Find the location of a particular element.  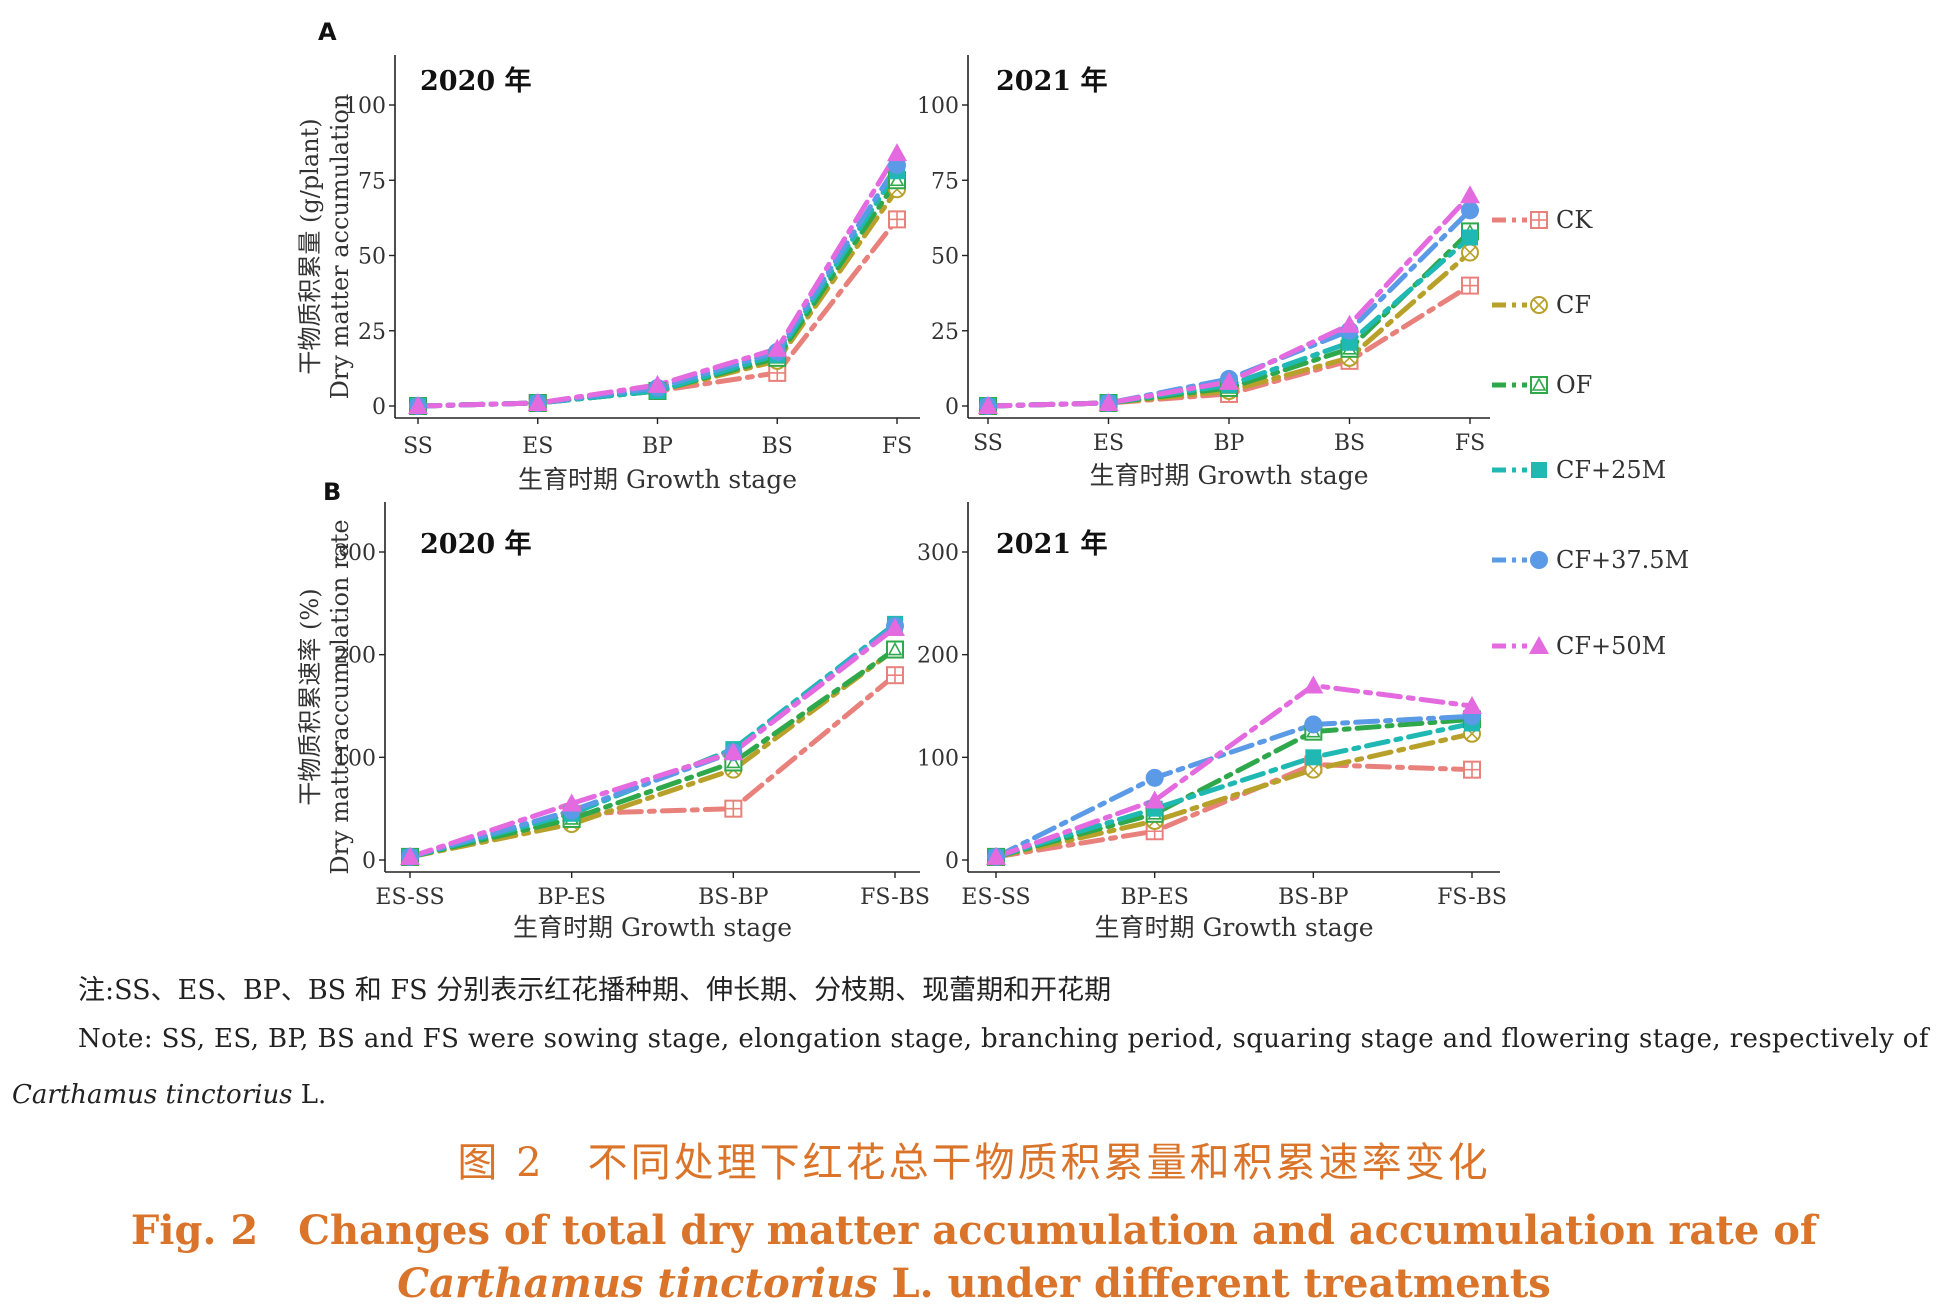

note-english-species: Carthamus tinctorius L. is located at coordinates (169, 1095).